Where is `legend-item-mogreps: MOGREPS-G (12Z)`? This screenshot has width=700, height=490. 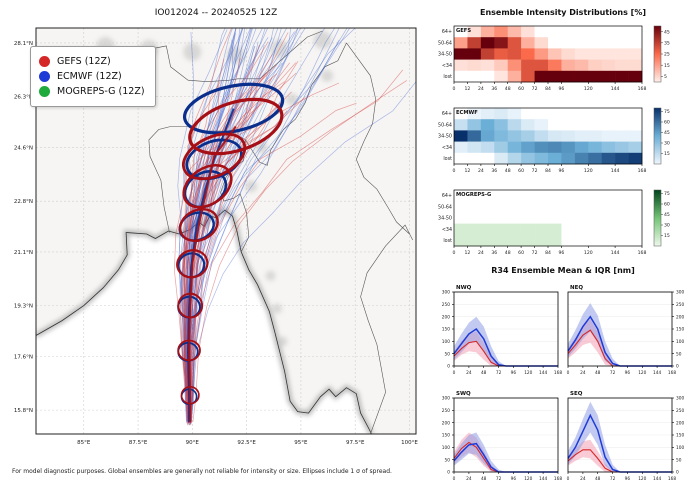
legend-item-mogreps: MOGREPS-G (12Z) is located at coordinates (92, 91).